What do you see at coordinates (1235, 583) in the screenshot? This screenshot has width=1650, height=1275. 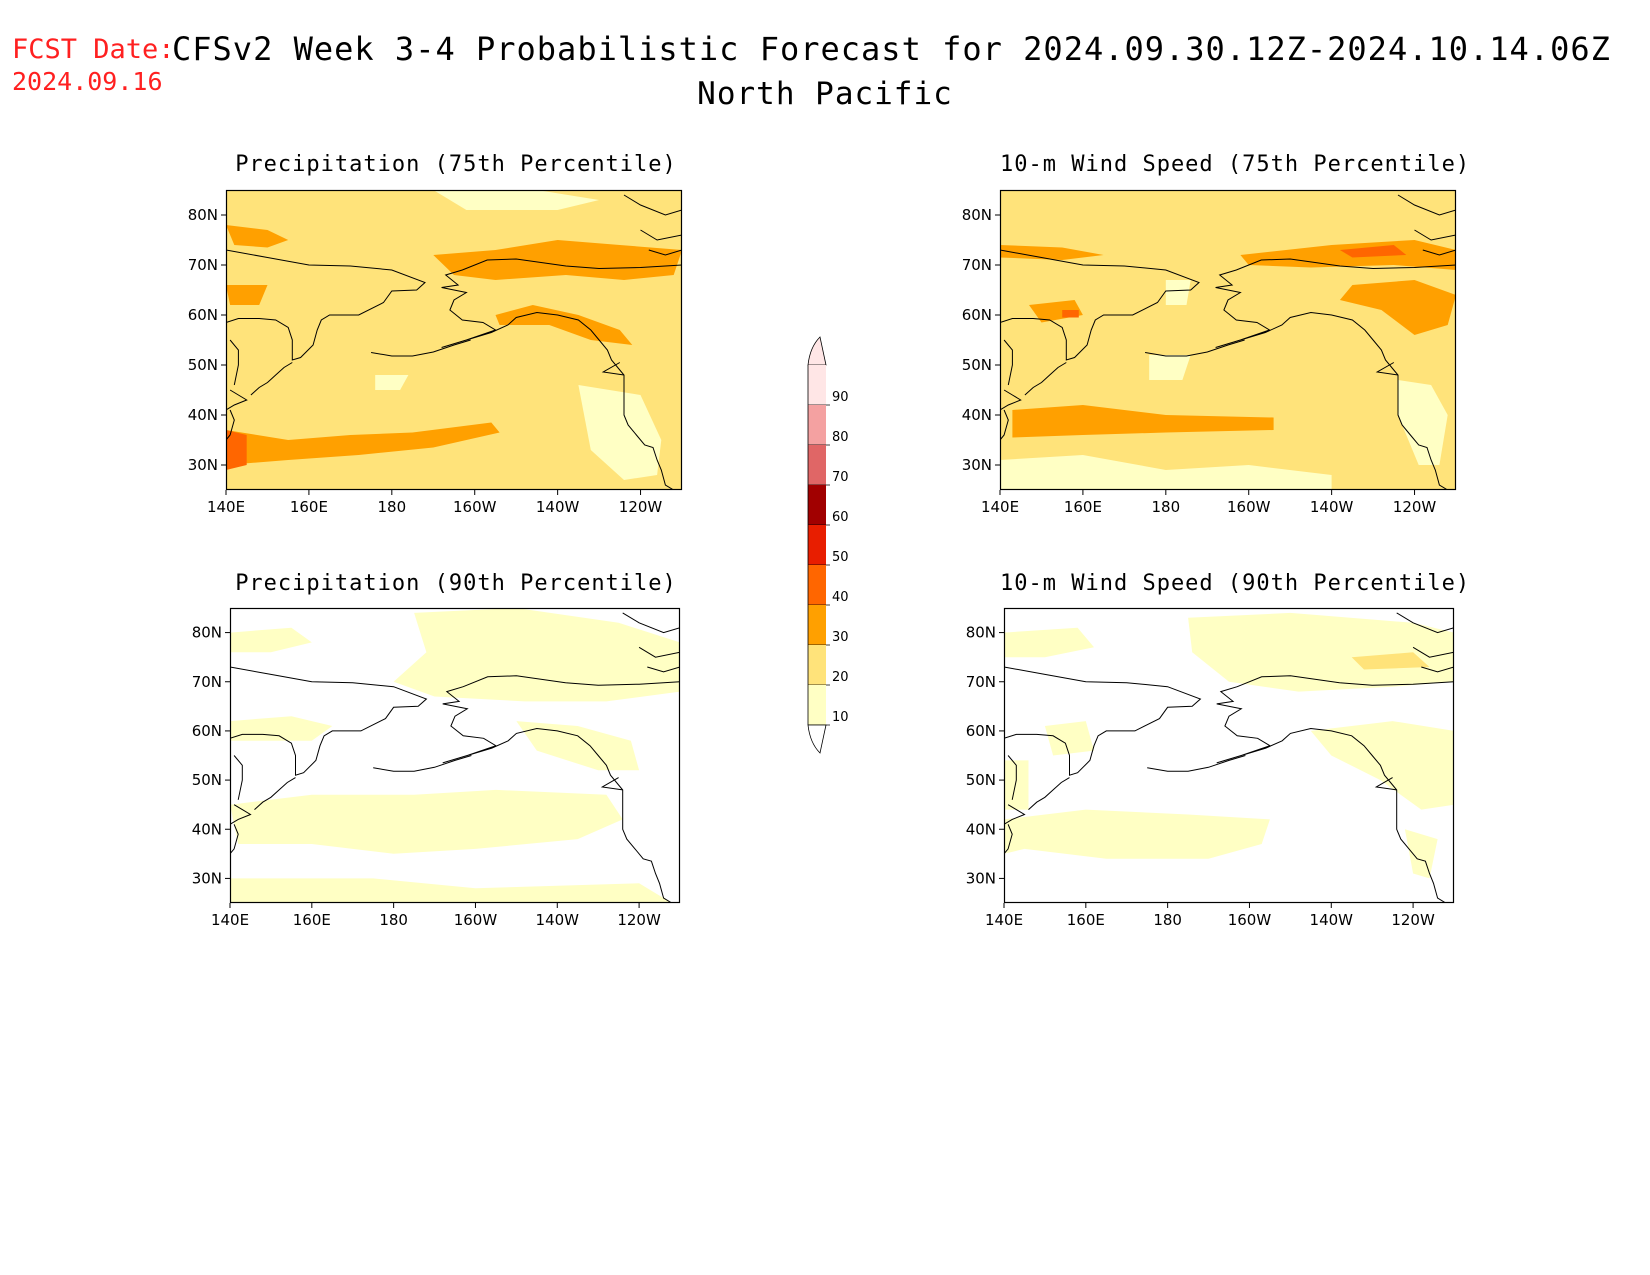 I see `panel-title-wind-90: 10-m Wind Speed (90th Percentile)` at bounding box center [1235, 583].